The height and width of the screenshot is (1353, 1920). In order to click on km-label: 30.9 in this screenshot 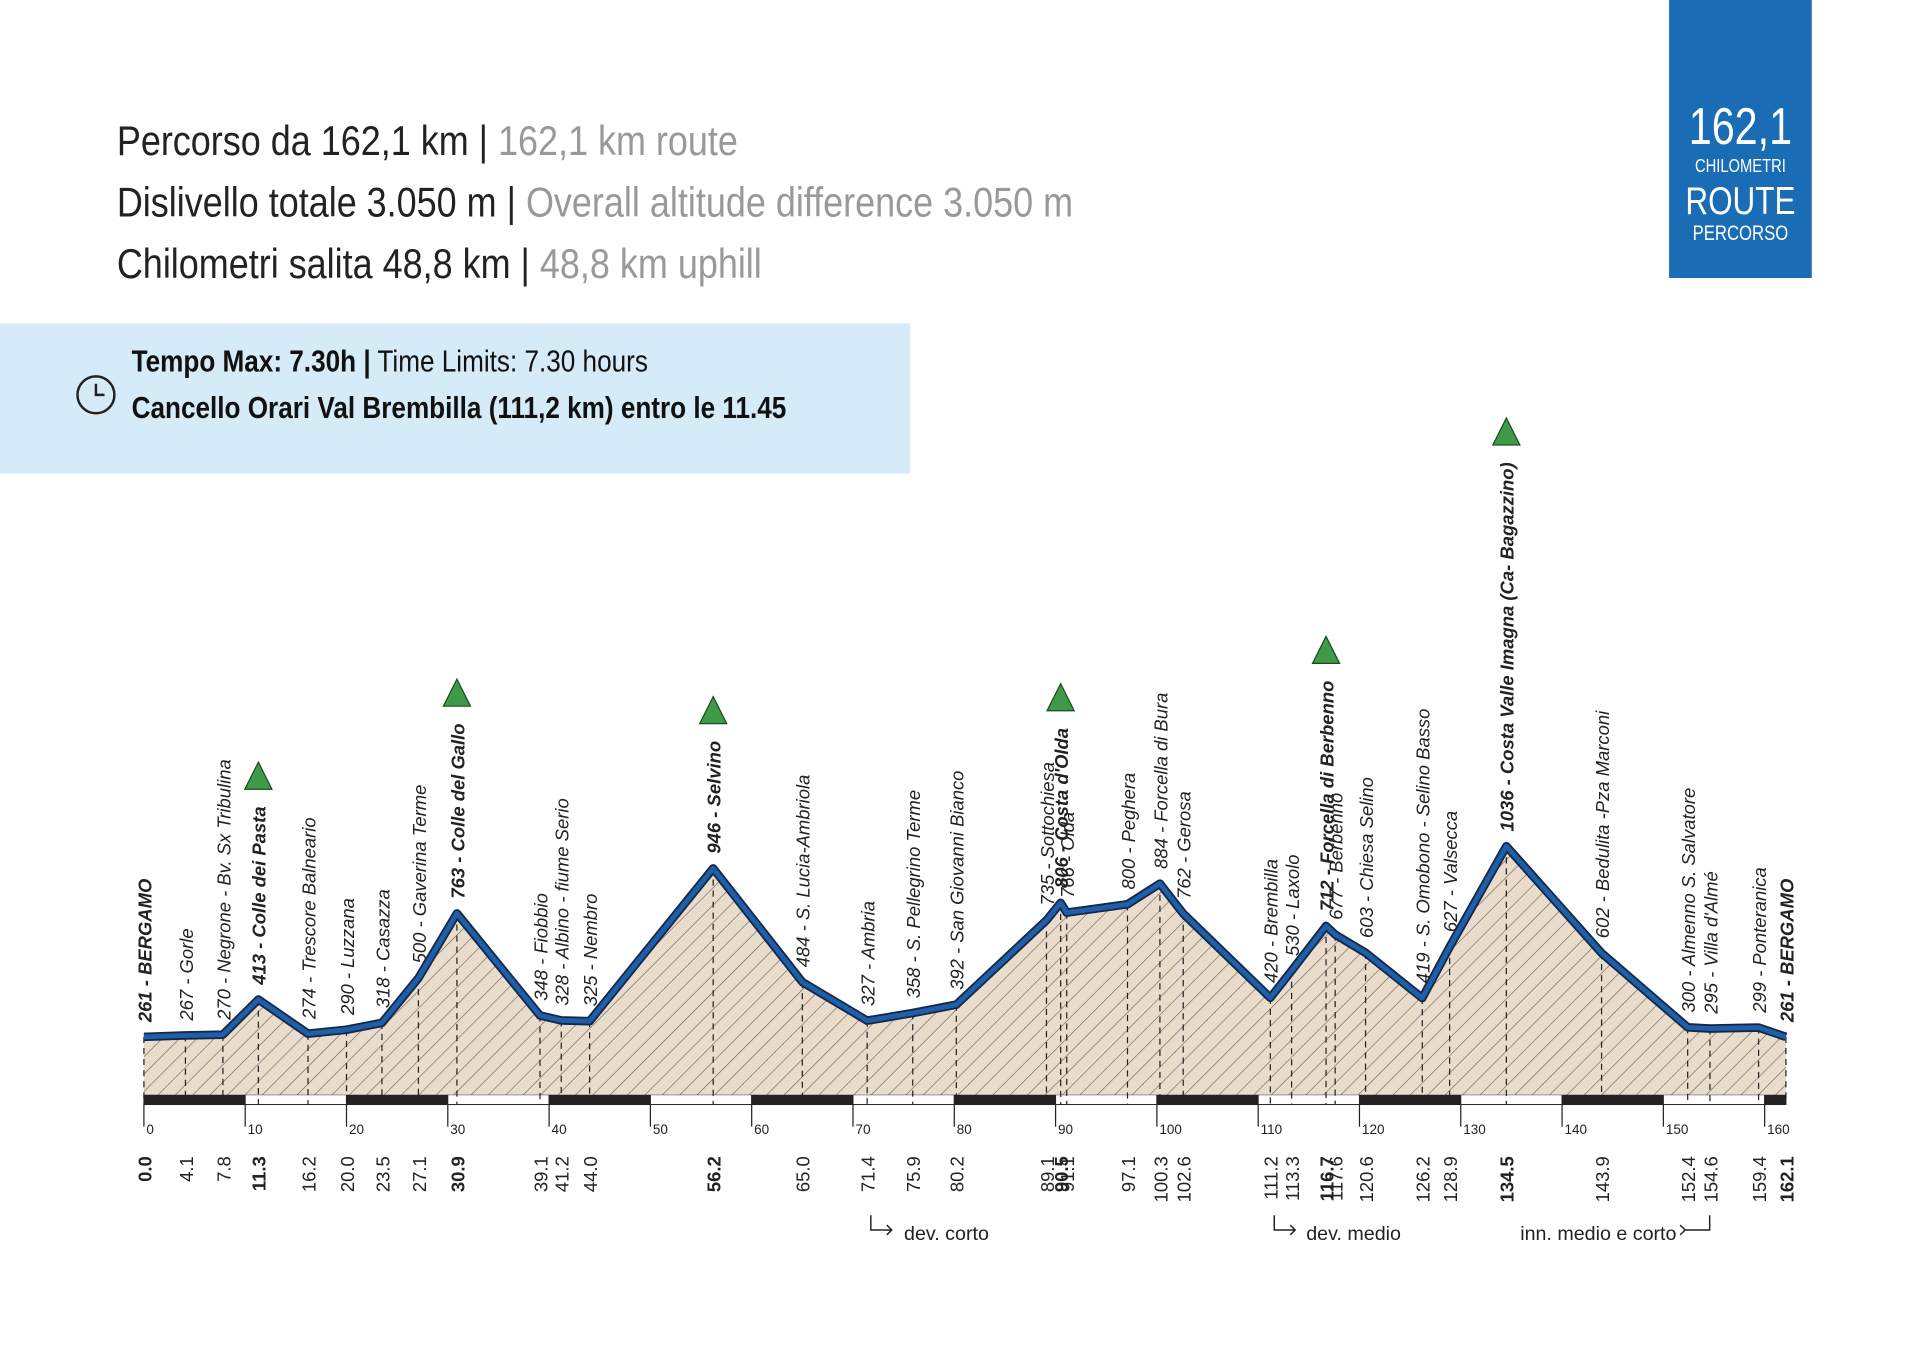, I will do `click(457, 1174)`.